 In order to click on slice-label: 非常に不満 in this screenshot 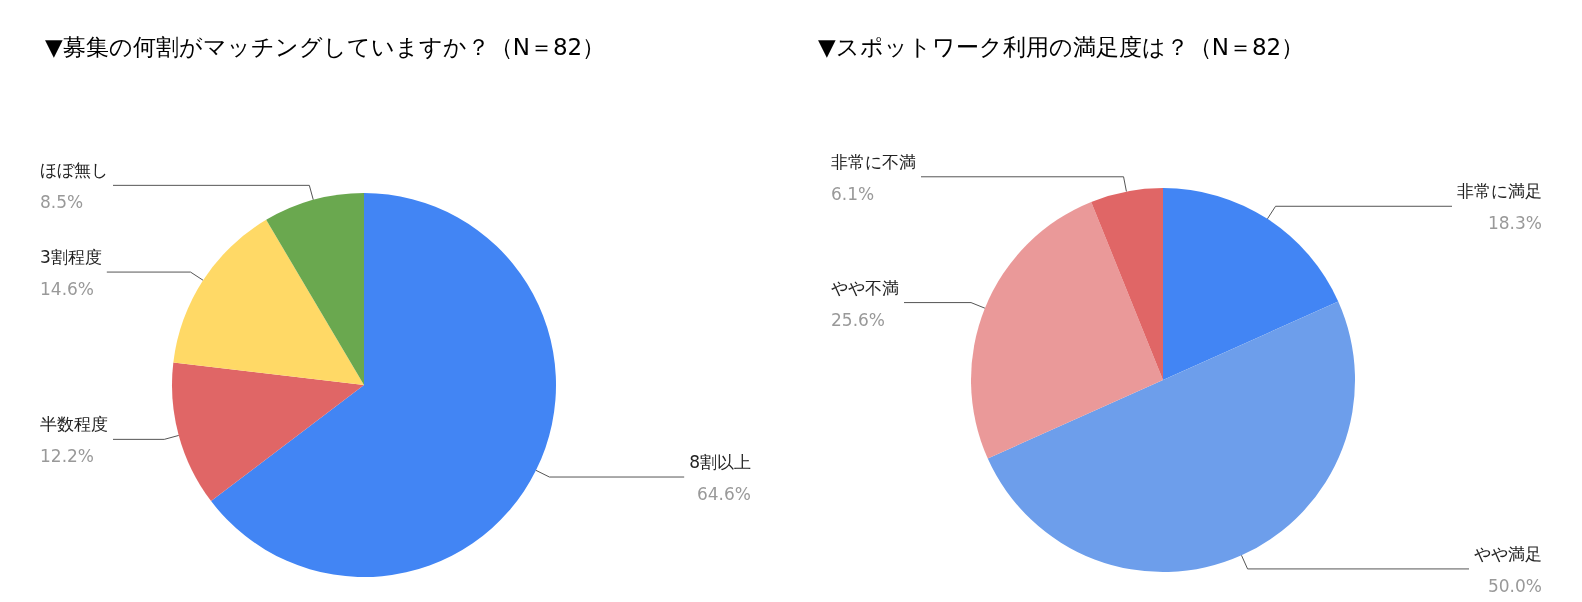, I will do `click(873, 161)`.